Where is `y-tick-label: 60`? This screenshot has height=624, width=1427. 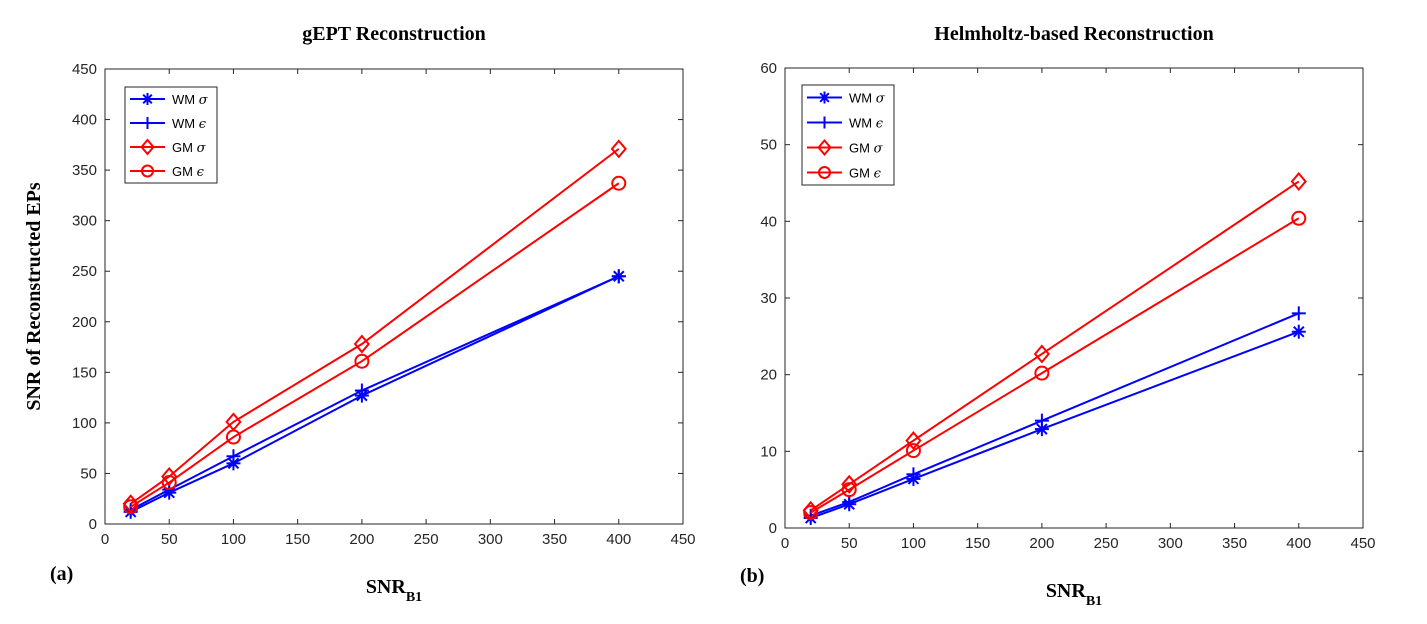 y-tick-label: 60 is located at coordinates (768, 68).